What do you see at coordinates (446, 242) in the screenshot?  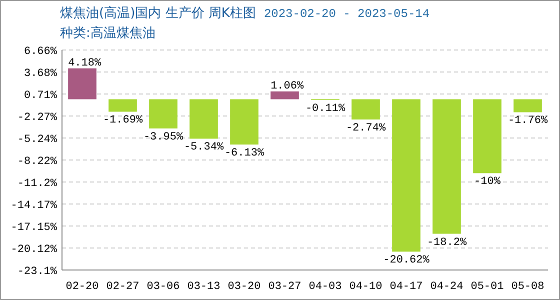 I see `data-label: -18.2%` at bounding box center [446, 242].